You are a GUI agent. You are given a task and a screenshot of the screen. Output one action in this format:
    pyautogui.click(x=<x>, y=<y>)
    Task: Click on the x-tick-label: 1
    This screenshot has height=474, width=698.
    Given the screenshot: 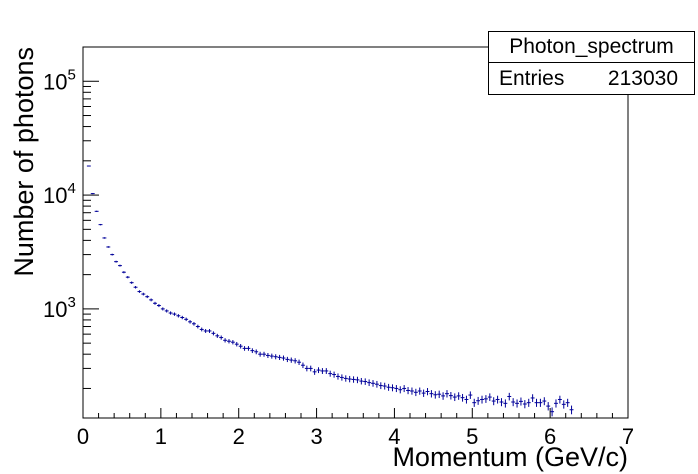 What is the action you would take?
    pyautogui.click(x=161, y=436)
    